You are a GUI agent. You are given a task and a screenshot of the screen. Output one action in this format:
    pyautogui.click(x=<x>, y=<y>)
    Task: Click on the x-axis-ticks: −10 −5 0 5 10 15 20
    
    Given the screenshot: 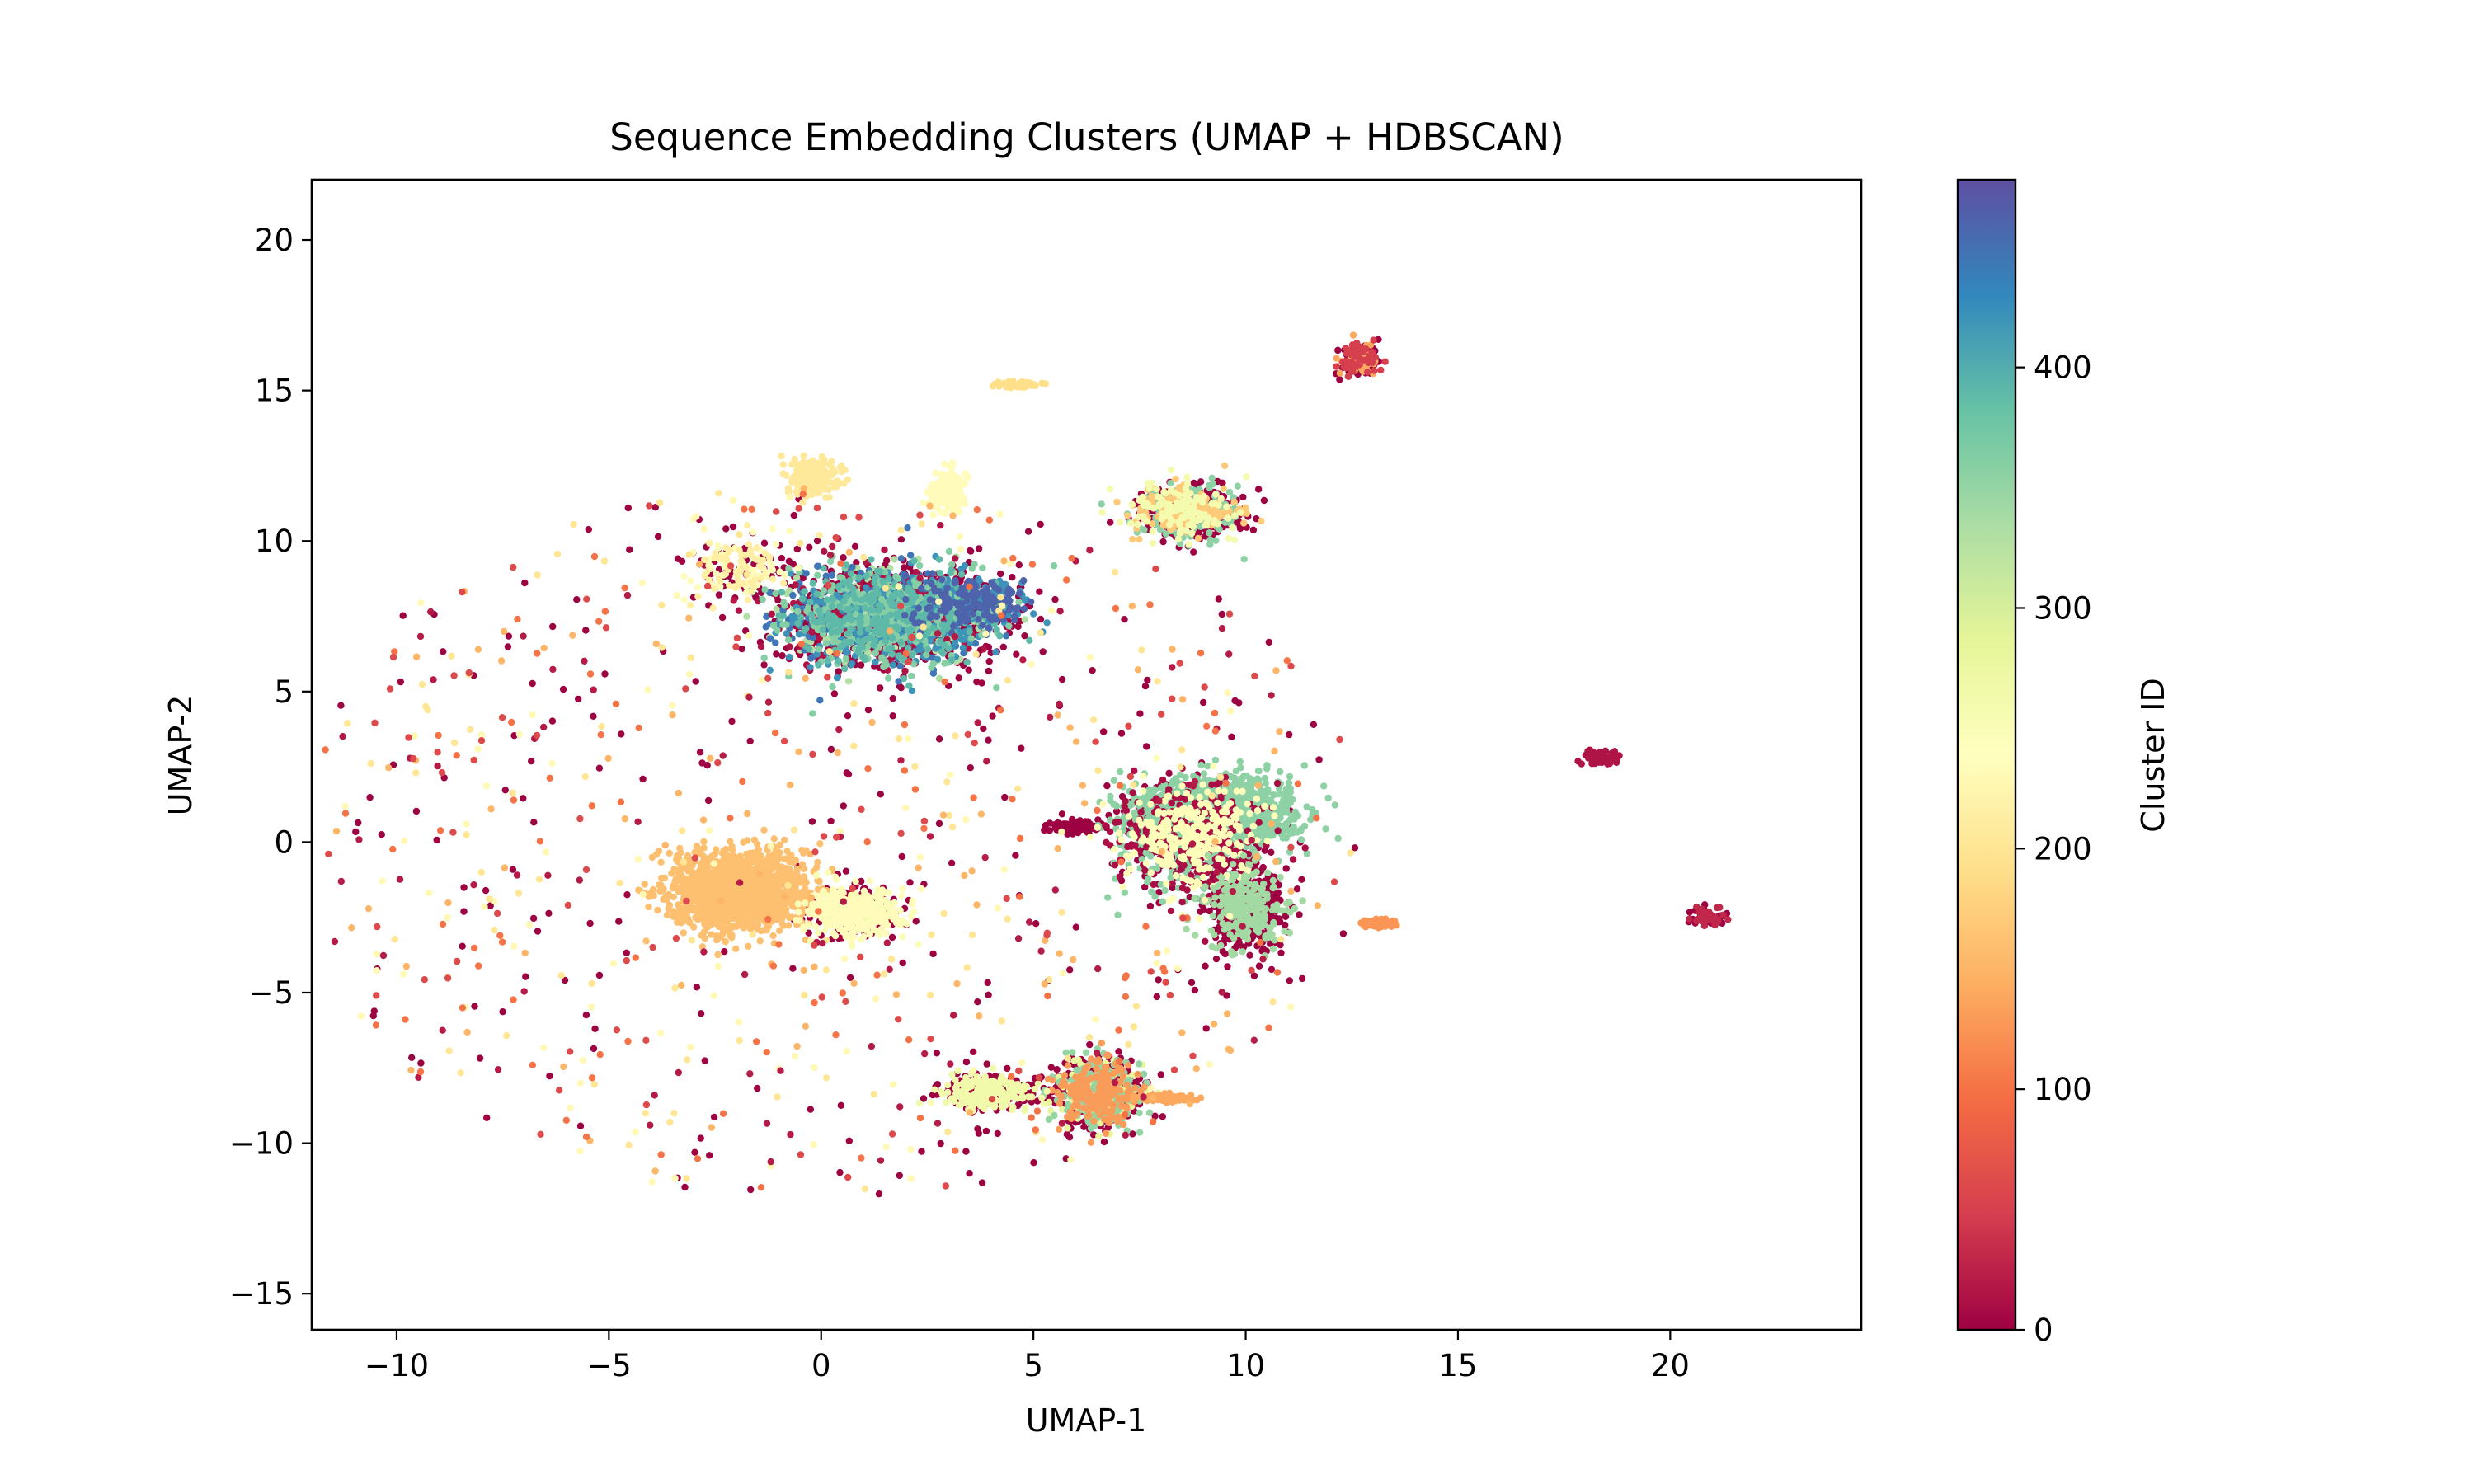 What is the action you would take?
    pyautogui.click(x=1027, y=1356)
    